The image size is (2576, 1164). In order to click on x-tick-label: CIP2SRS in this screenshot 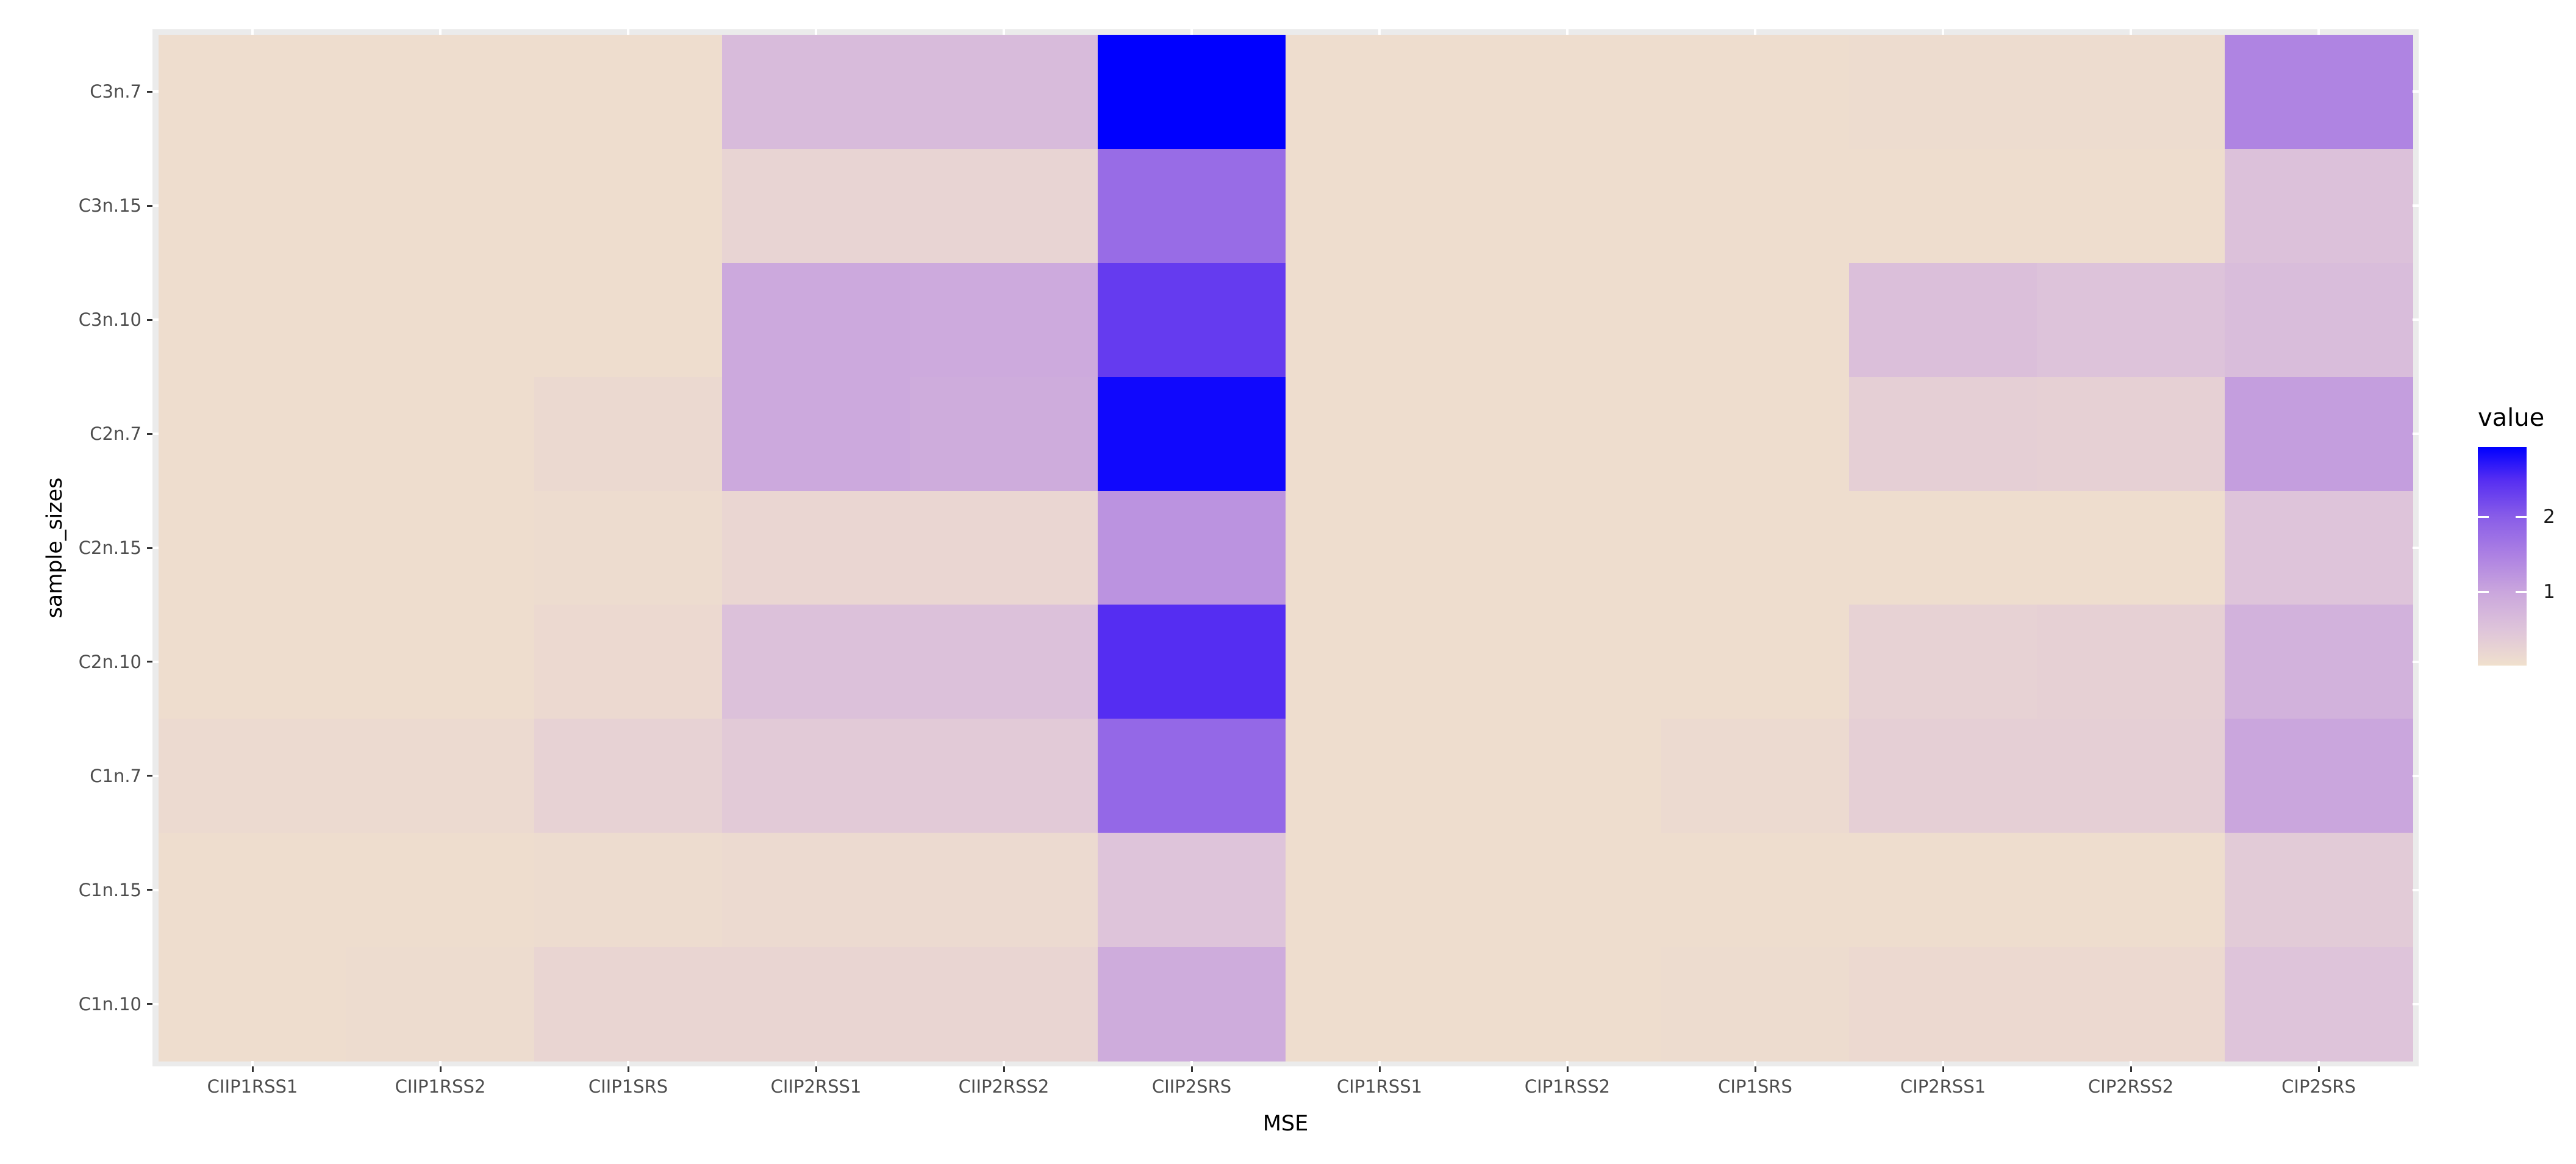, I will do `click(2318, 1086)`.